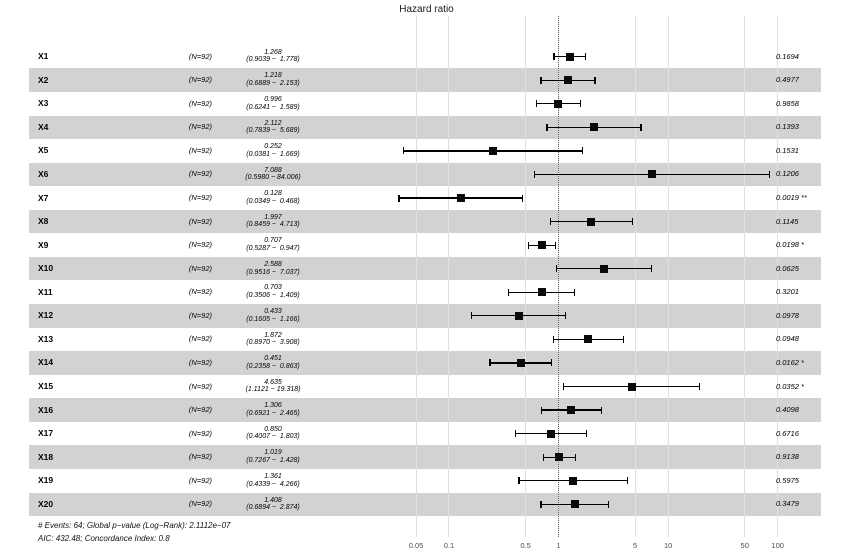 The height and width of the screenshot is (560, 853). Describe the element at coordinates (273, 429) in the screenshot. I see `estimate-value: 0.850` at that location.